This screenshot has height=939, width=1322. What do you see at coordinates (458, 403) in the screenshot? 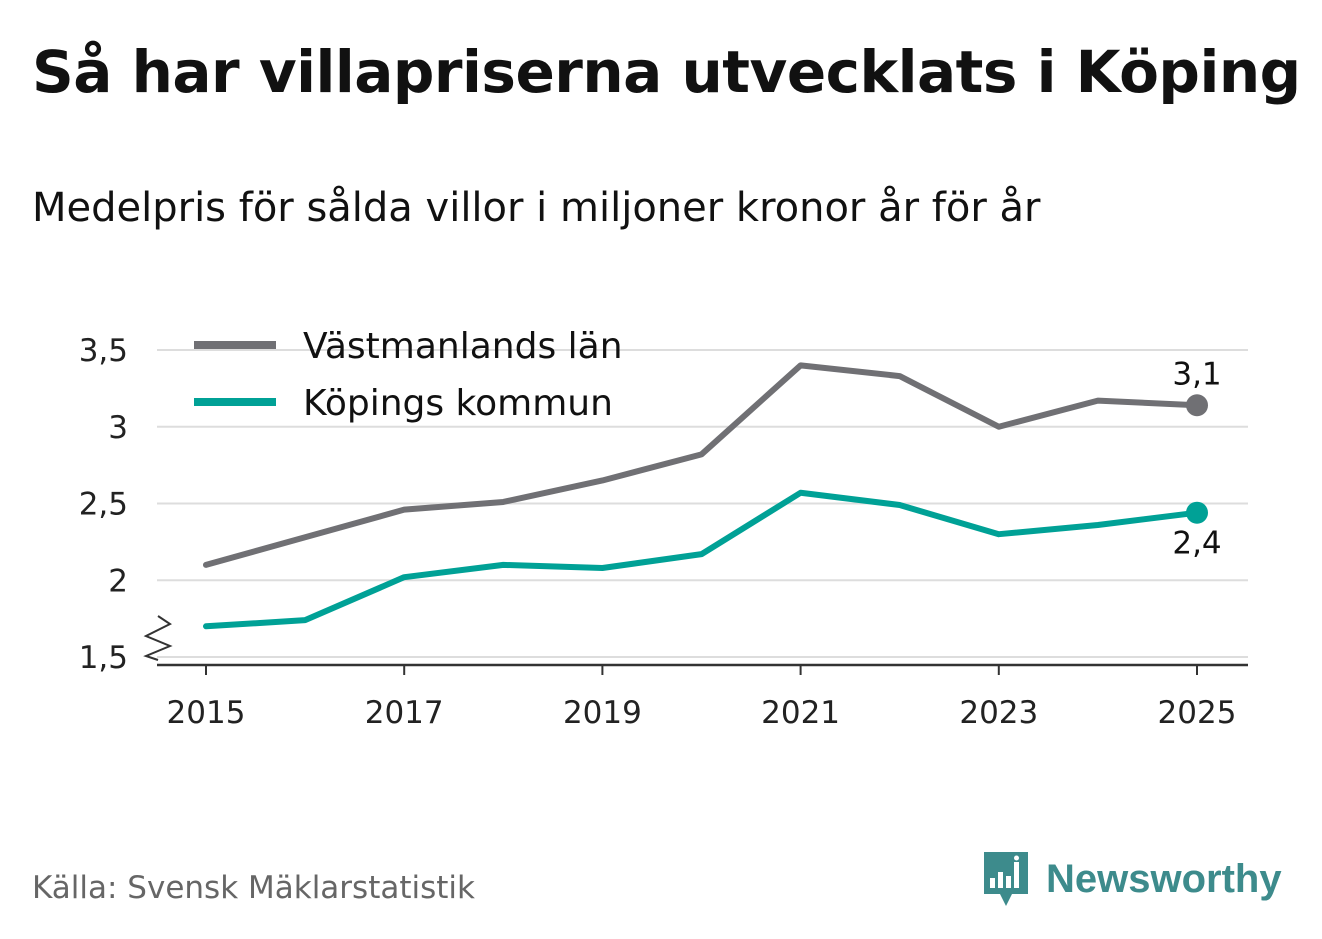
I see `legend-label-1: Köpings kommun` at bounding box center [458, 403].